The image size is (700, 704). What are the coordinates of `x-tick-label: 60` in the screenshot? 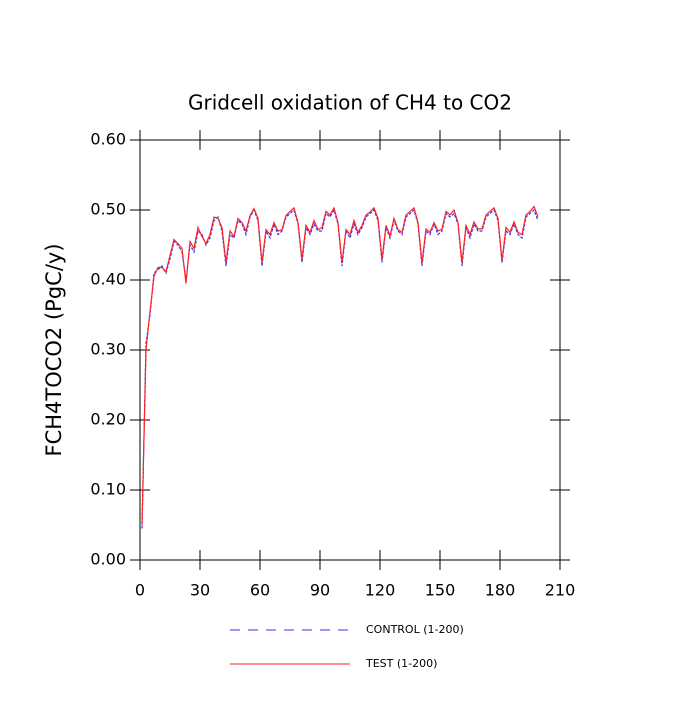 It's located at (260, 590).